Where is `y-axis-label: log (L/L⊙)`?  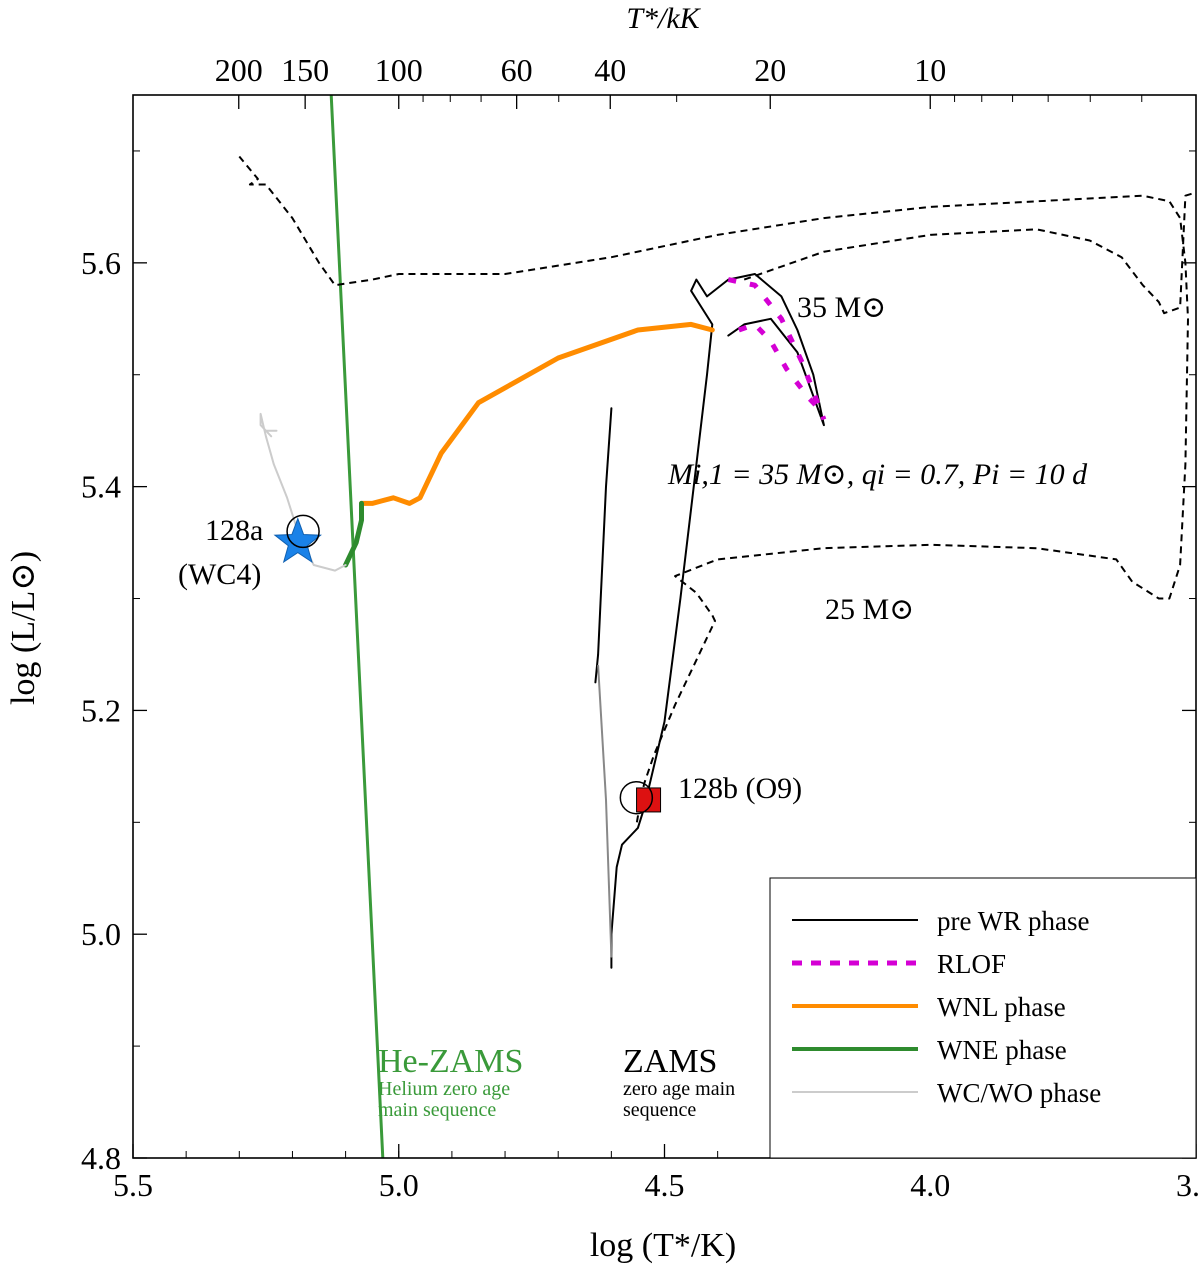
y-axis-label: log (L/L⊙) is located at coordinates (23, 628).